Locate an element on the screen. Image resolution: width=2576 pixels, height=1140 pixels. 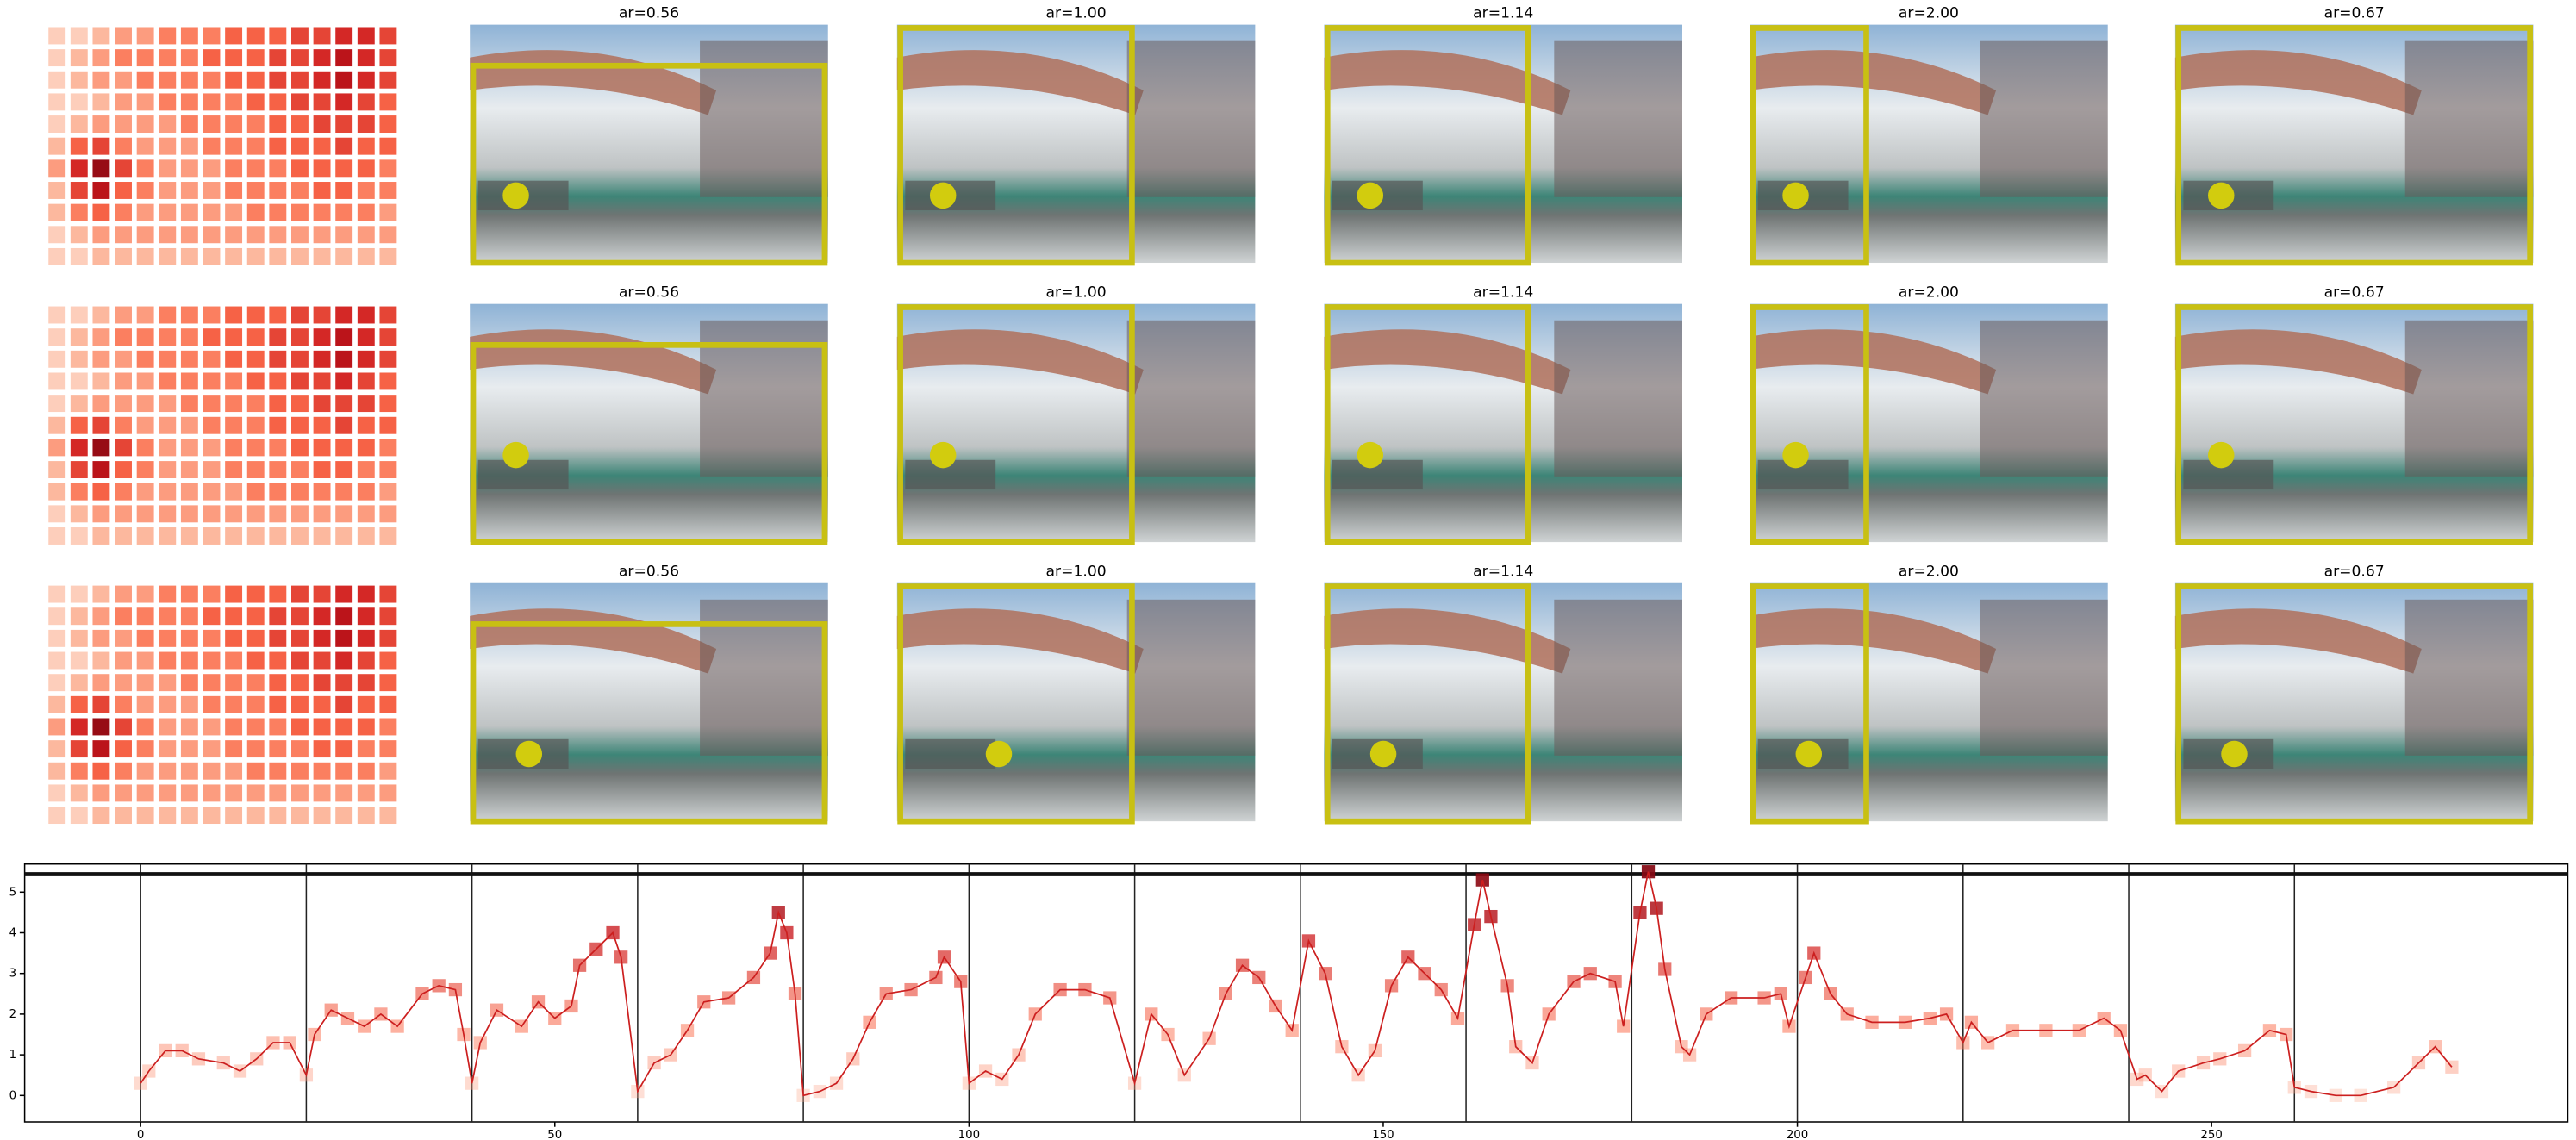
panel-title: ar=1.14 is located at coordinates (1503, 13).